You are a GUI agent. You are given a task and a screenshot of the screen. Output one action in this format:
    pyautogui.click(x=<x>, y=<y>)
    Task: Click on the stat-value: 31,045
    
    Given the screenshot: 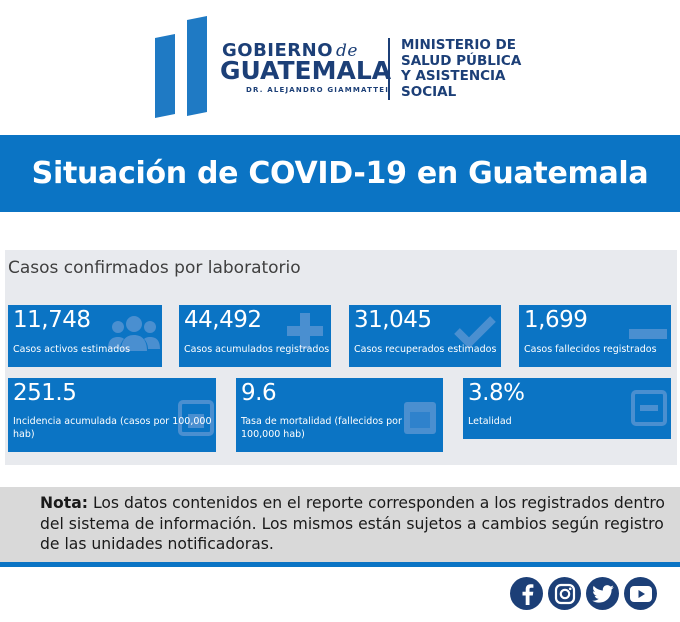 What is the action you would take?
    pyautogui.click(x=393, y=320)
    